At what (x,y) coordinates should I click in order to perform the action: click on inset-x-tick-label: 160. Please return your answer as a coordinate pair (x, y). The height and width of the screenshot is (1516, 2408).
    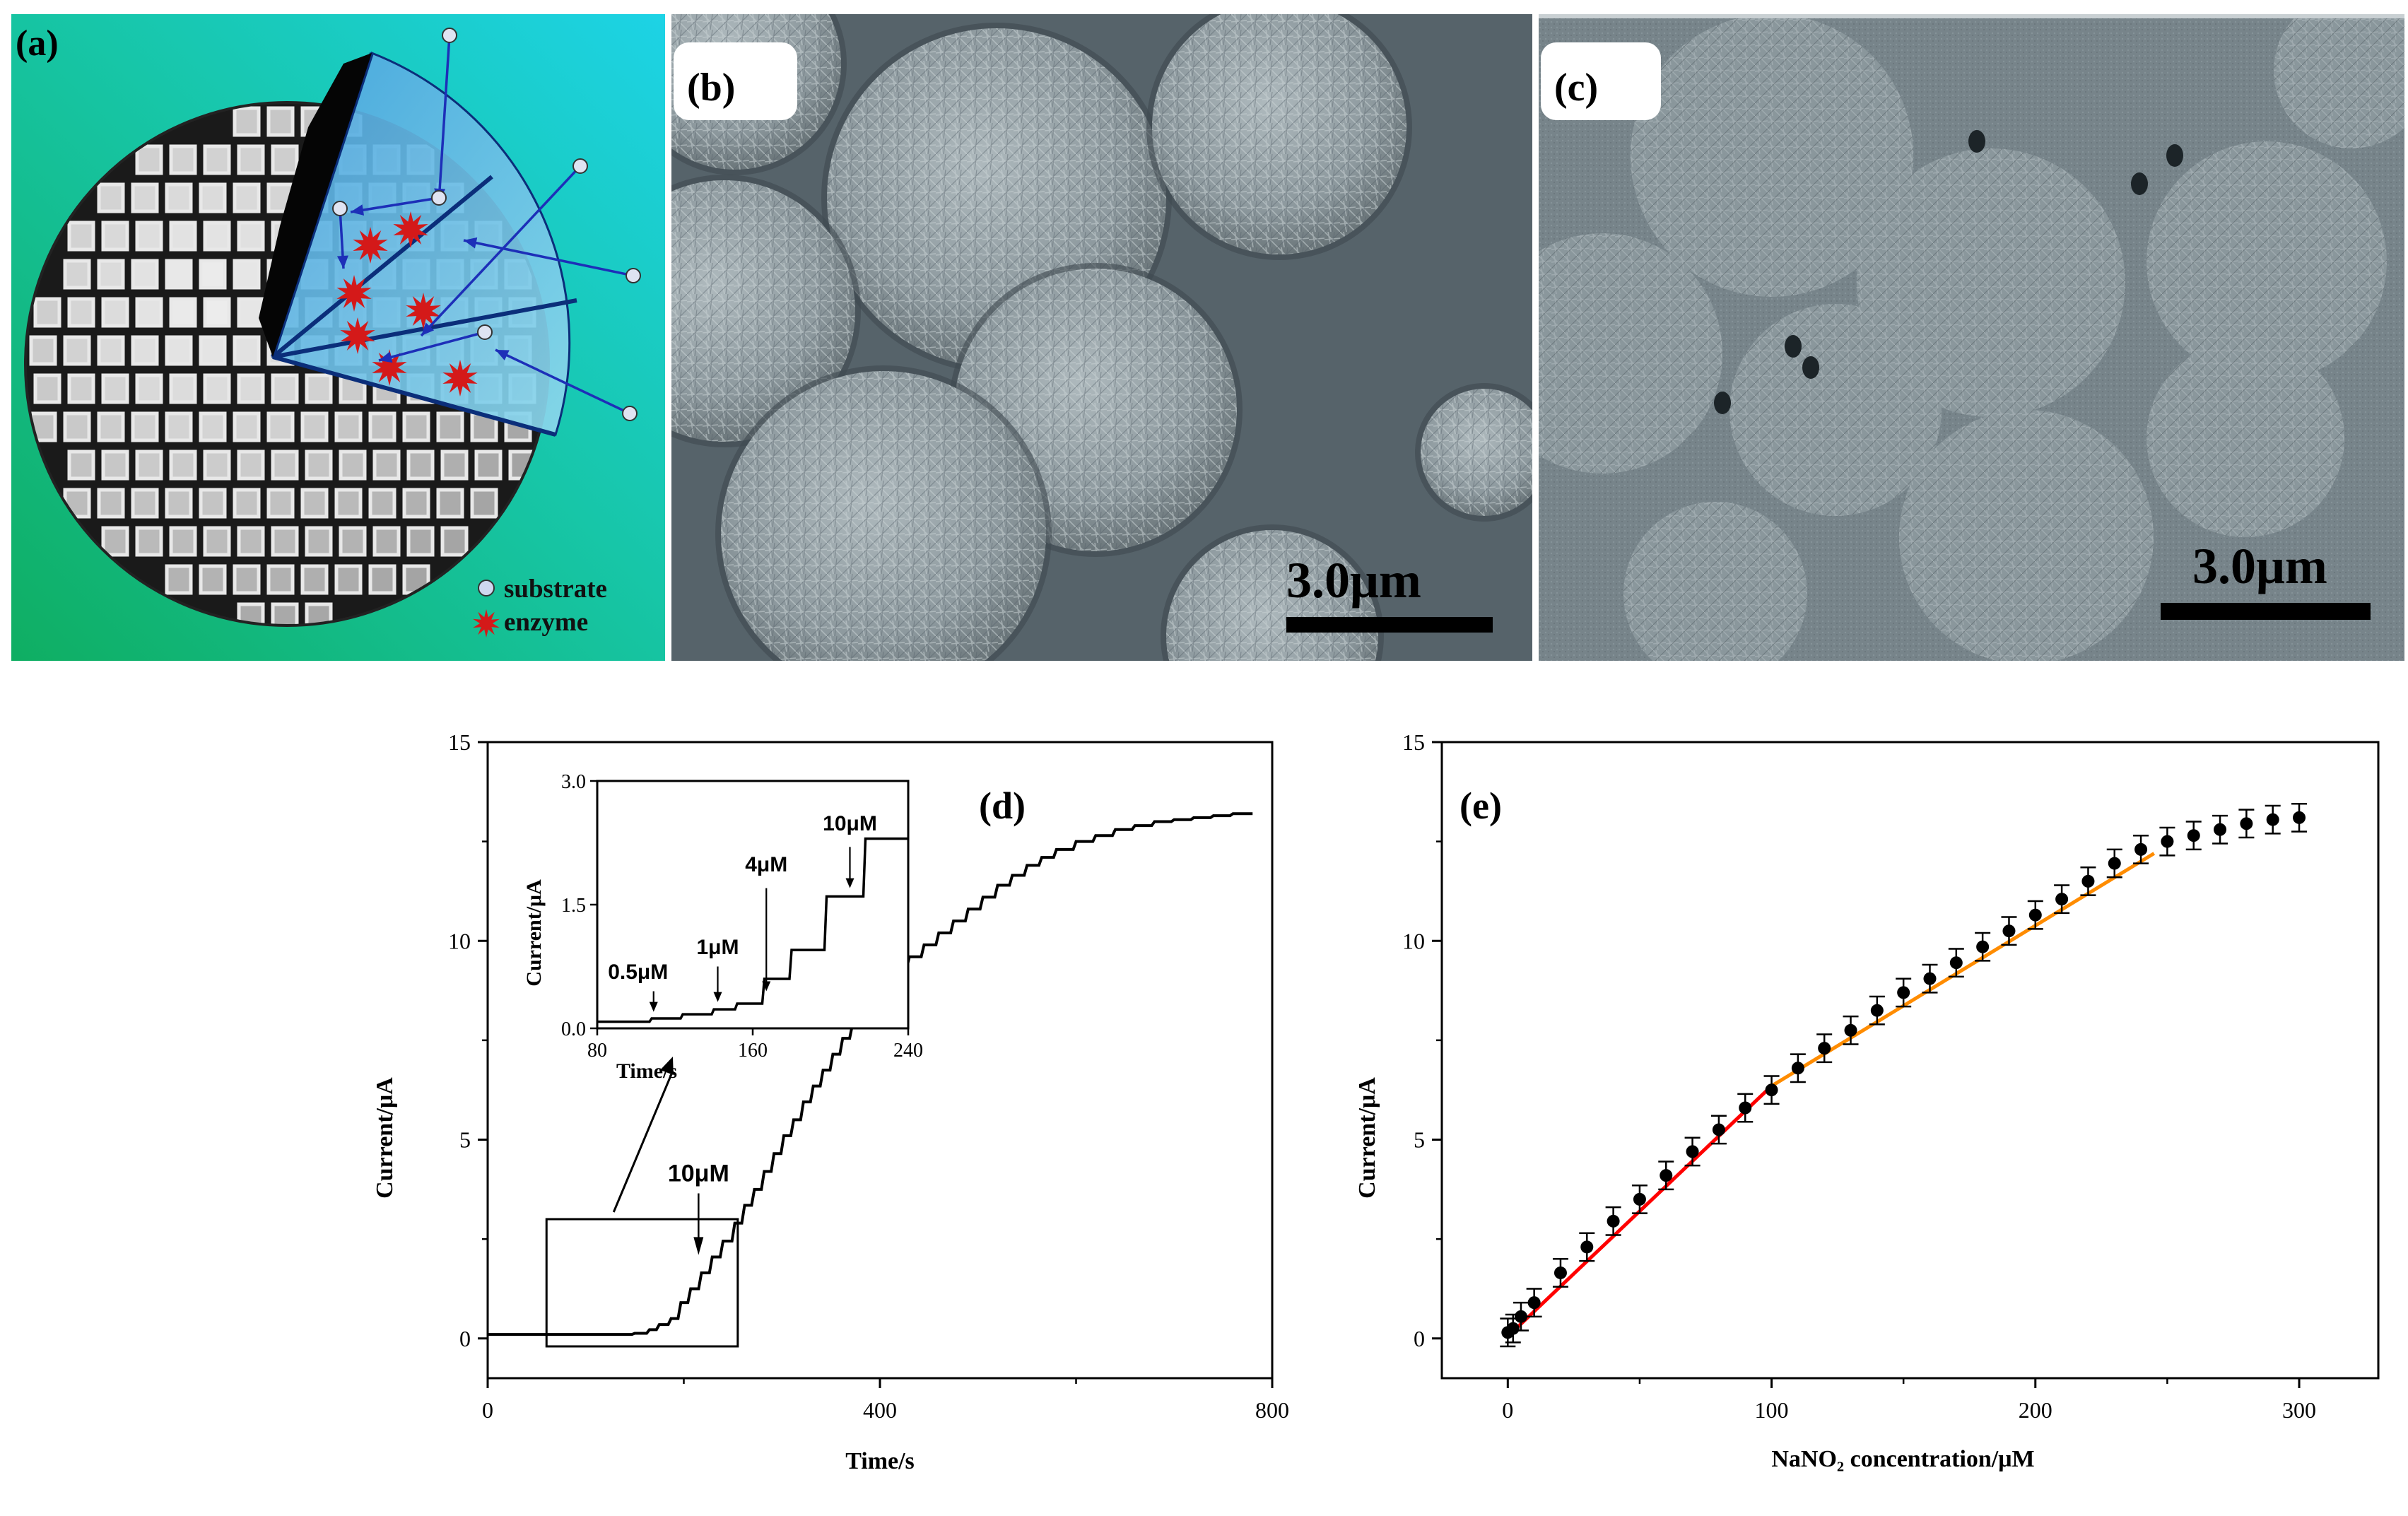
    Looking at the image, I should click on (753, 1051).